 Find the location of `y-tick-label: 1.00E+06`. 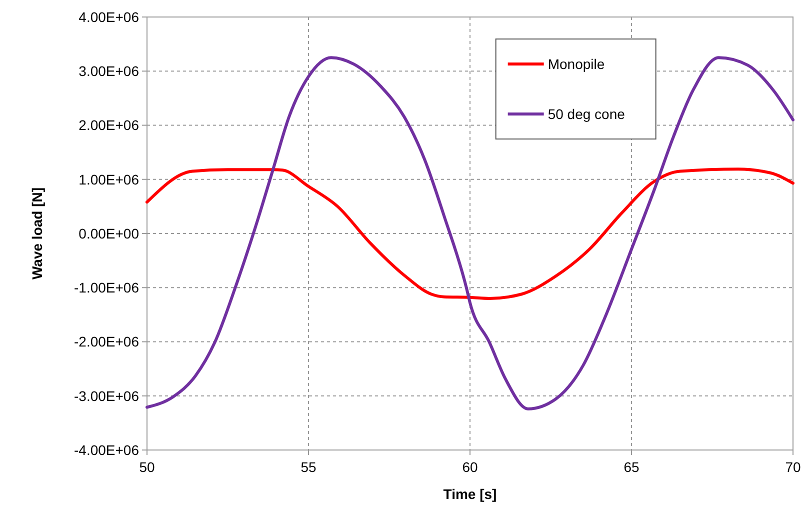

y-tick-label: 1.00E+06 is located at coordinates (109, 179).